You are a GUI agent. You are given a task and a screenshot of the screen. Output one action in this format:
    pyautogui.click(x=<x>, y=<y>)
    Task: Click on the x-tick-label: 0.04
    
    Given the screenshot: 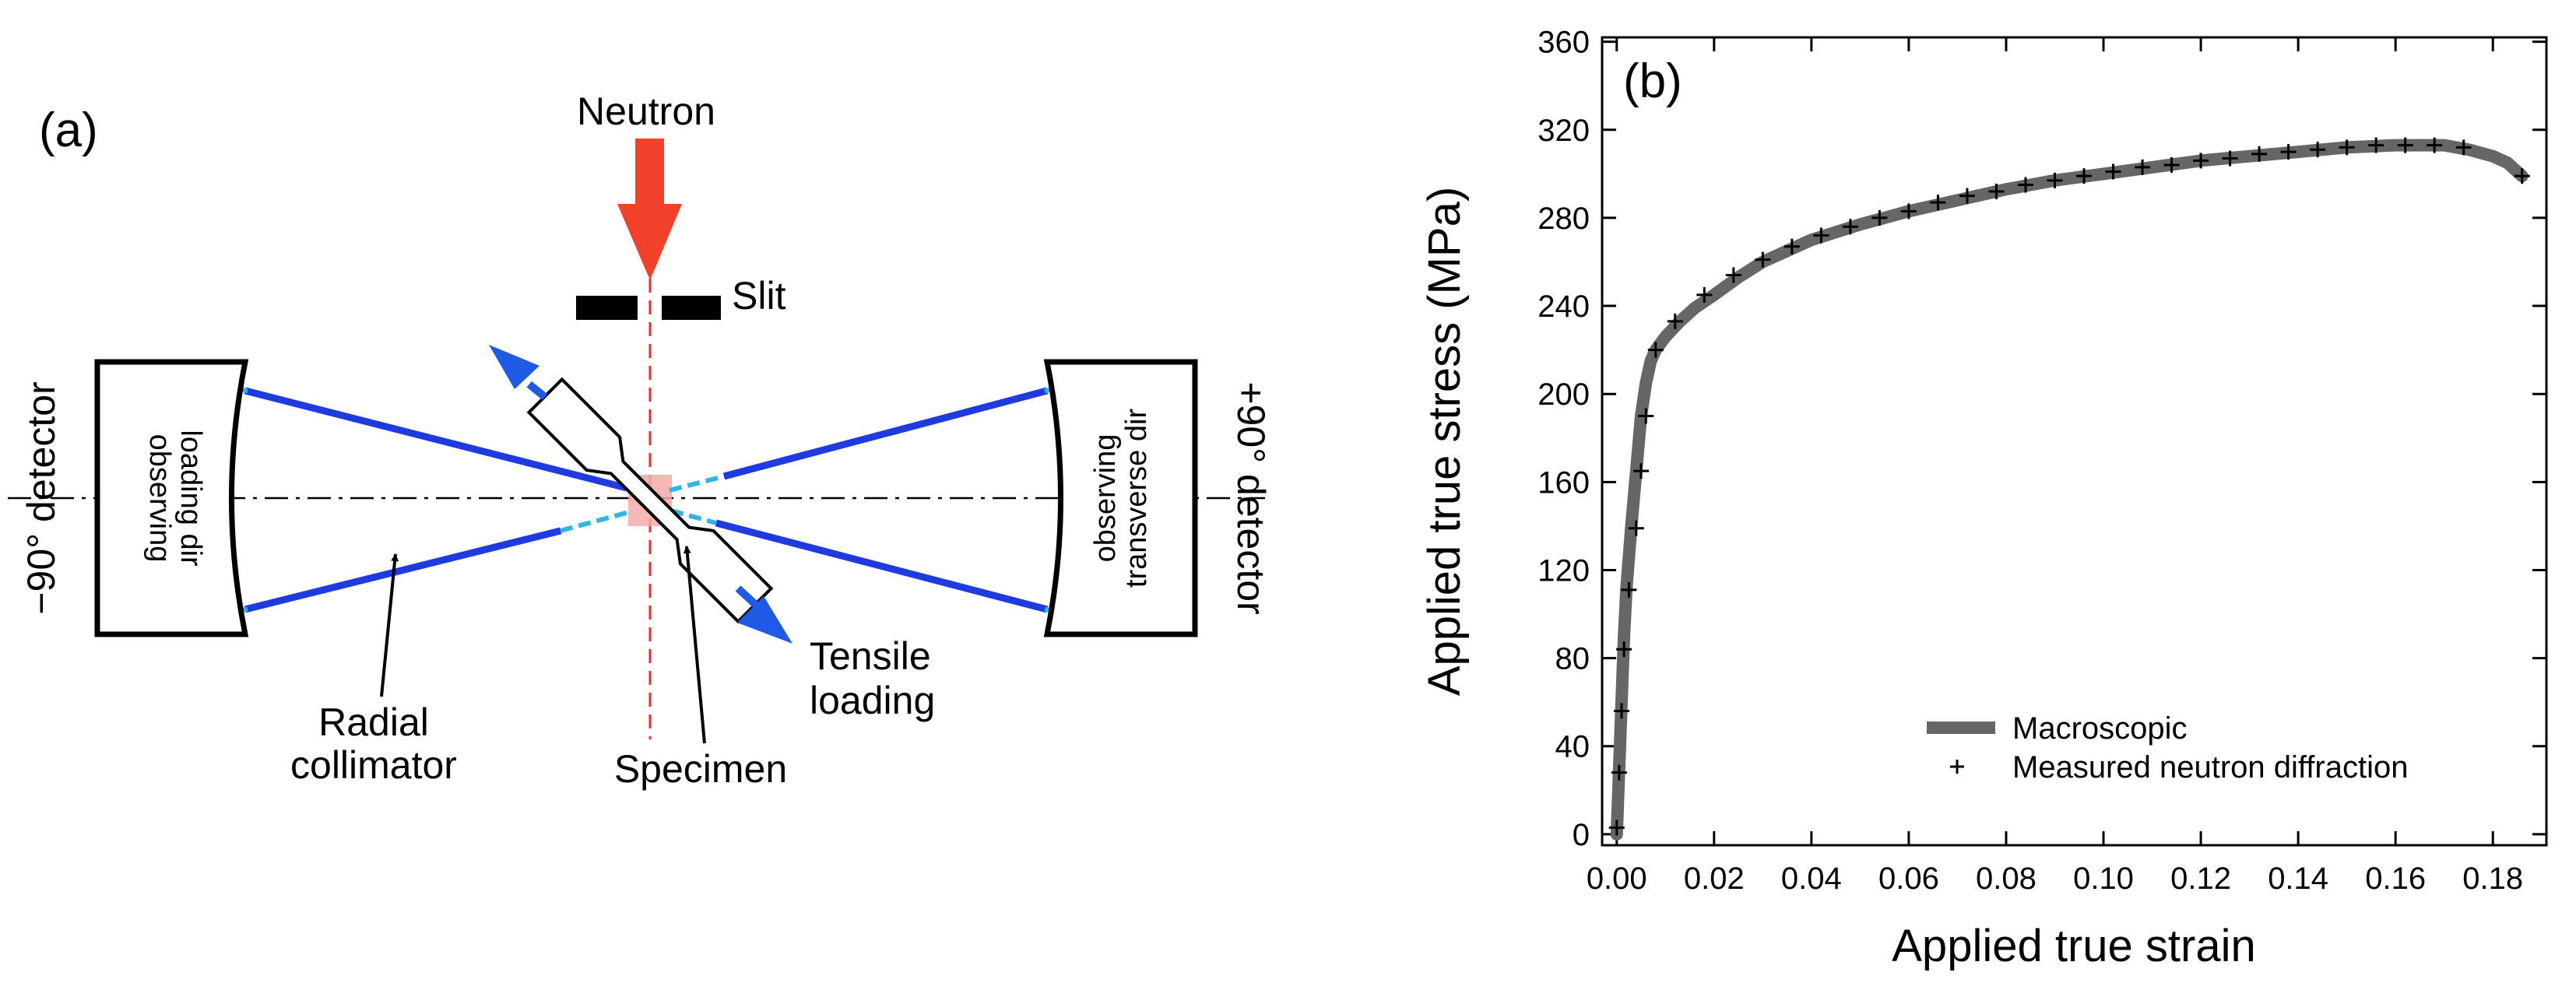 What is the action you would take?
    pyautogui.click(x=1811, y=879)
    